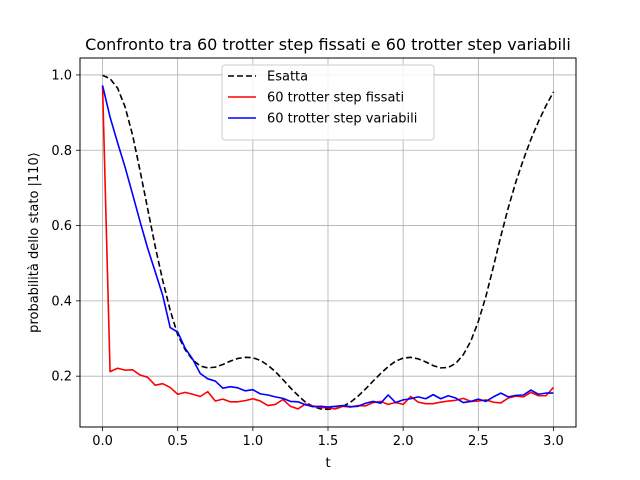 This screenshot has height=480, width=640. Describe the element at coordinates (553, 441) in the screenshot. I see `x-tick-label: 3.0` at that location.